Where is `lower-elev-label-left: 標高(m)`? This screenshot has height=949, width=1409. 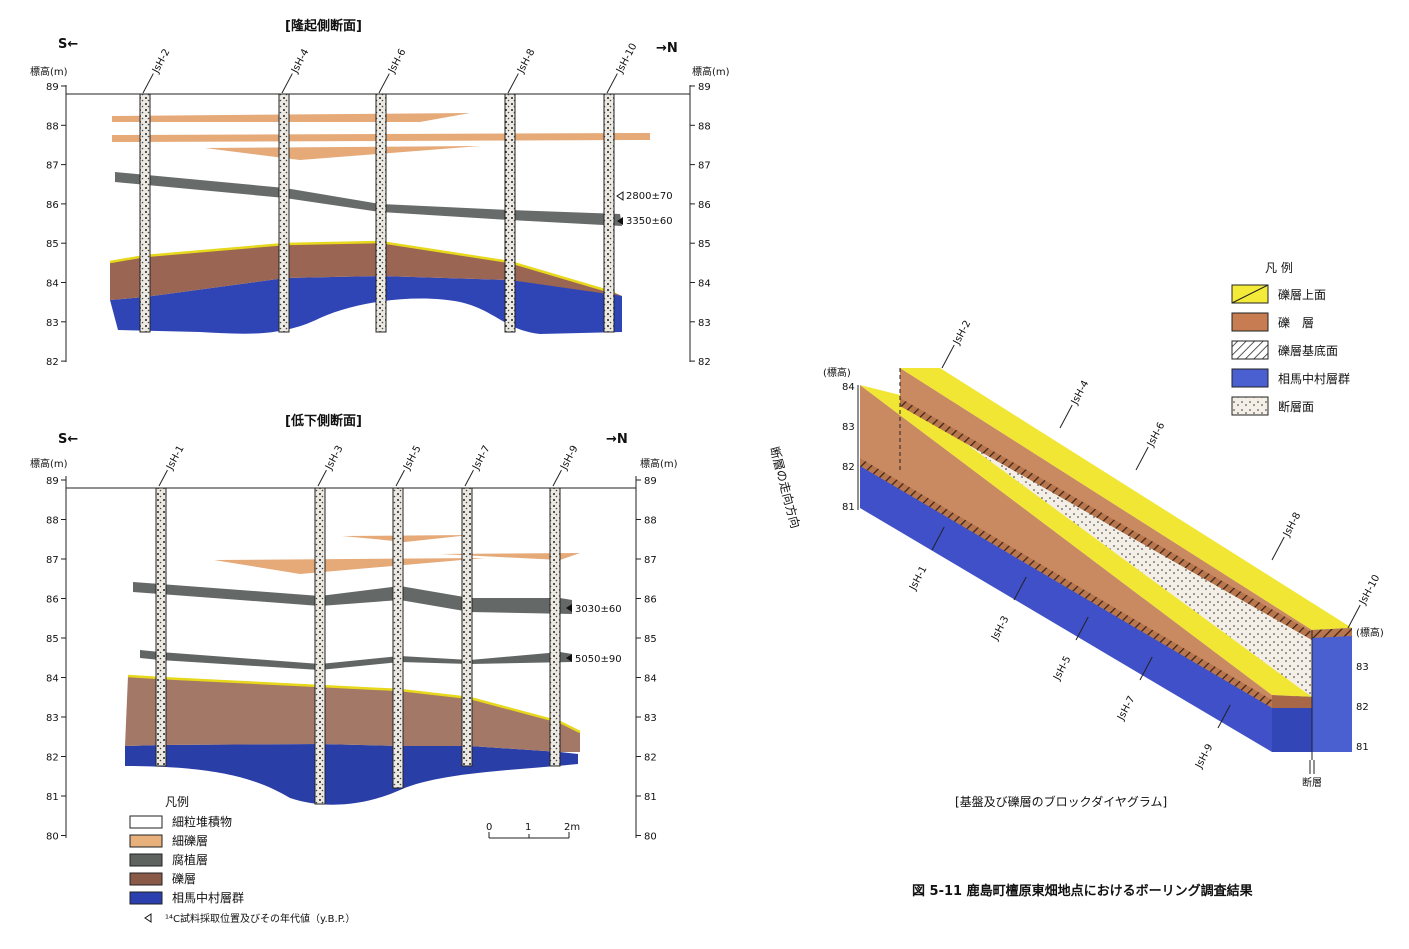
lower-elev-label-left: 標高(m) is located at coordinates (49, 463).